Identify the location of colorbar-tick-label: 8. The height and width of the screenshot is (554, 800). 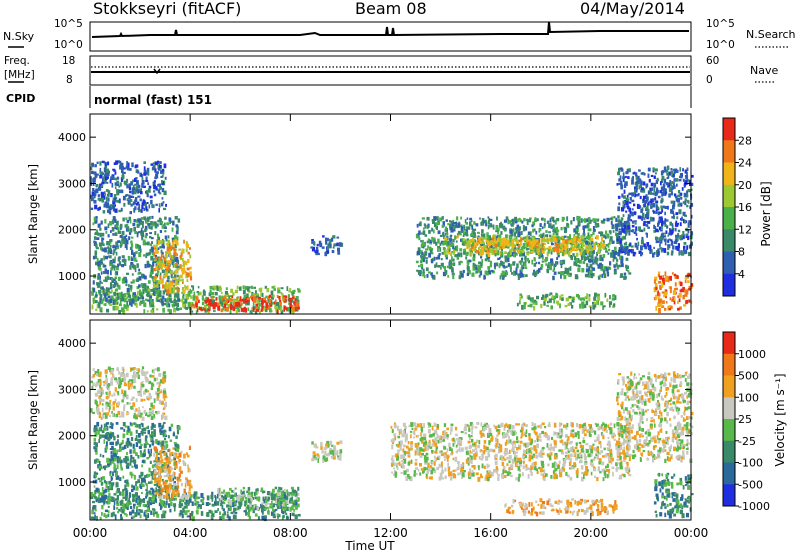
(741, 252).